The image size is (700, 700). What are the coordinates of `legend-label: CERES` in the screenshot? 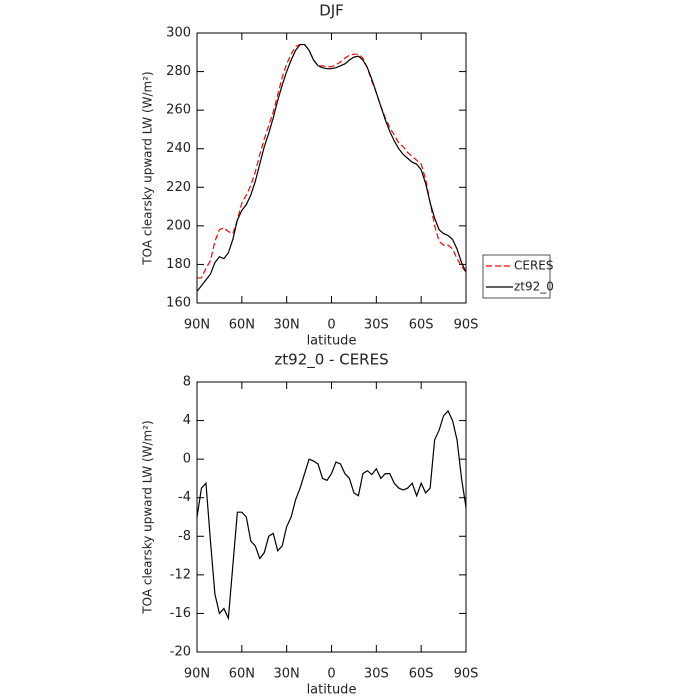 It's located at (534, 266).